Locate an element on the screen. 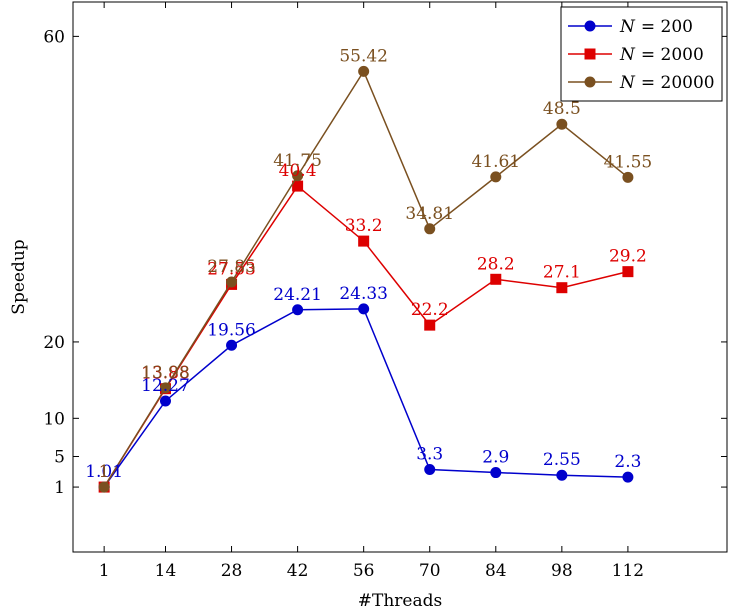 The height and width of the screenshot is (615, 730). x-tick-label: 1 is located at coordinates (104, 571).